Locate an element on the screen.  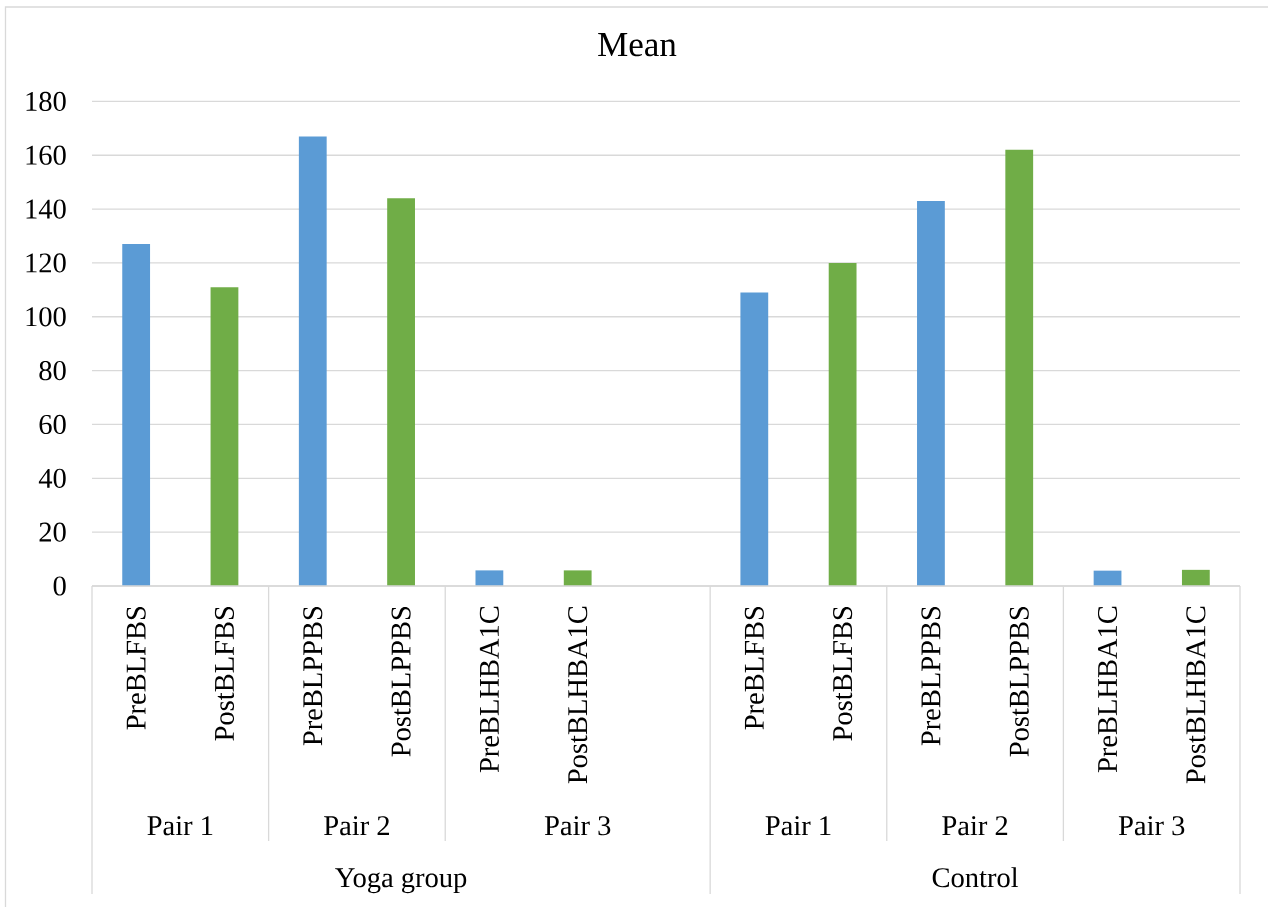
text: Control is located at coordinates (975, 877).